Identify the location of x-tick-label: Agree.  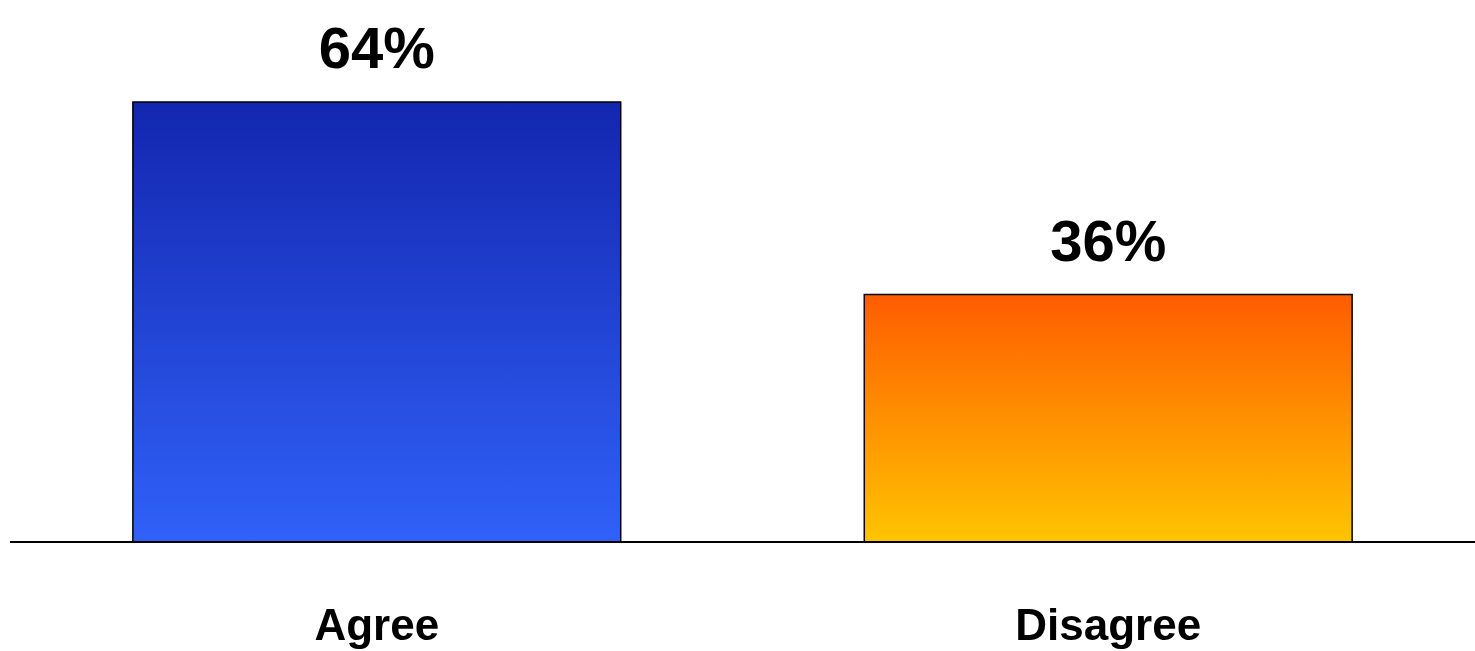
(377, 624).